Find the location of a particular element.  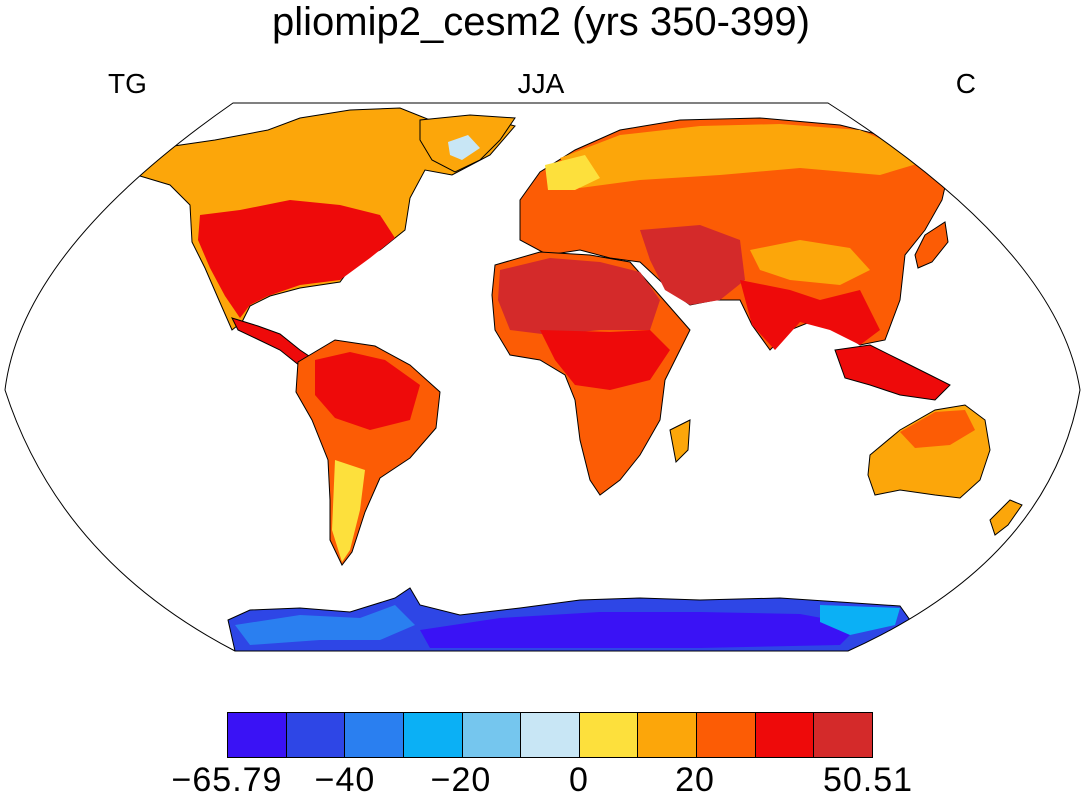

colorbar is located at coordinates (550, 735).